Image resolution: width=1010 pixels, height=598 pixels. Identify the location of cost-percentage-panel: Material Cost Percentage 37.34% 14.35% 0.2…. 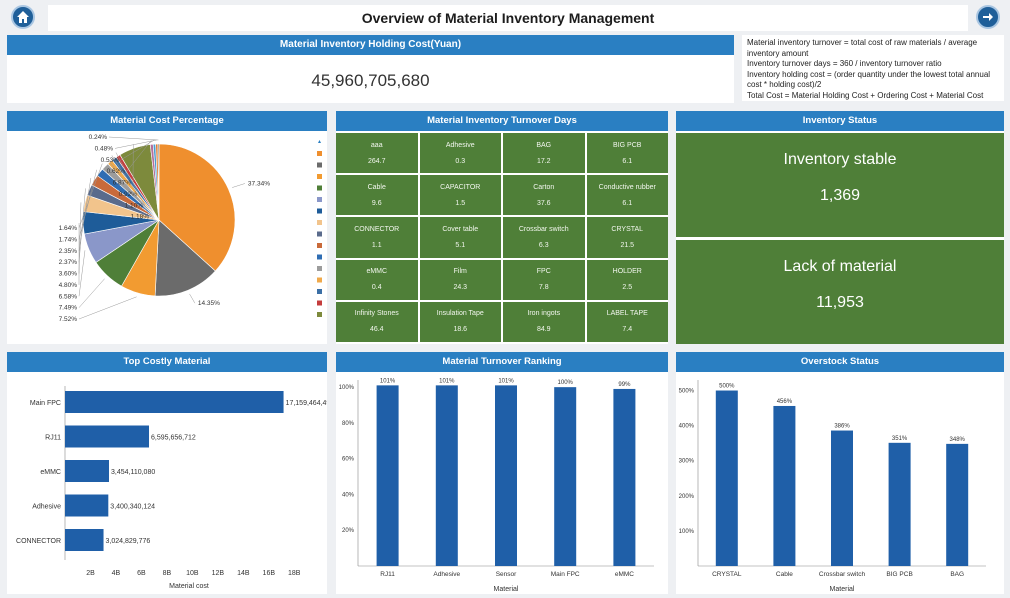
(167, 227).